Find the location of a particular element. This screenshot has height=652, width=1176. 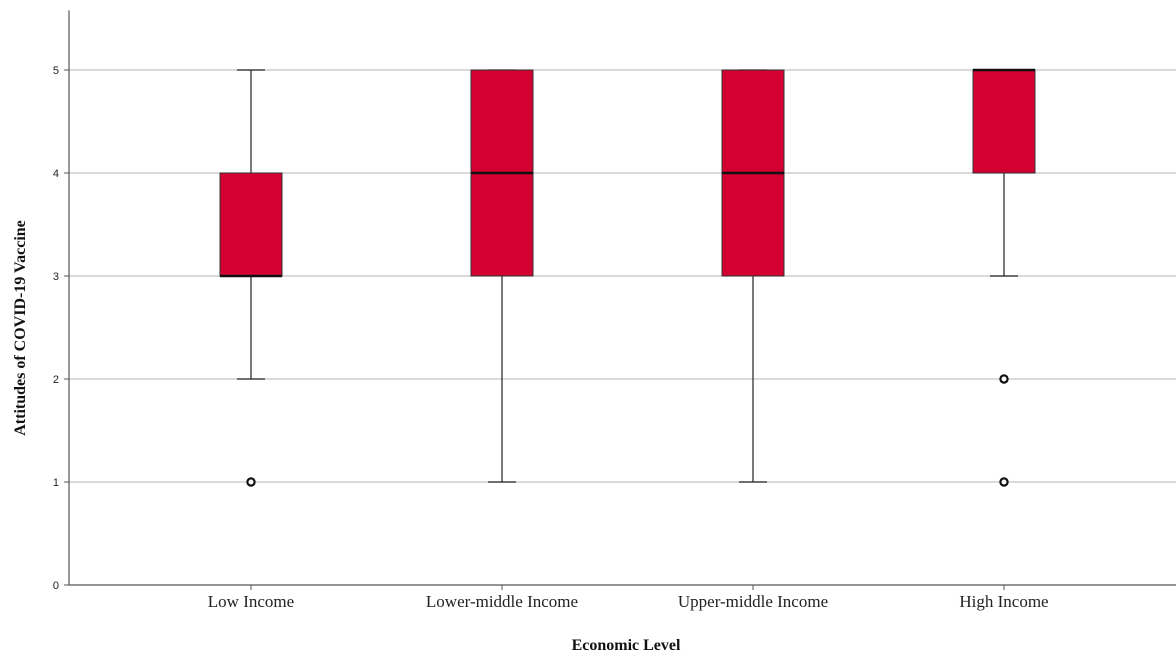

y-tick-label: 5 is located at coordinates (56, 71).